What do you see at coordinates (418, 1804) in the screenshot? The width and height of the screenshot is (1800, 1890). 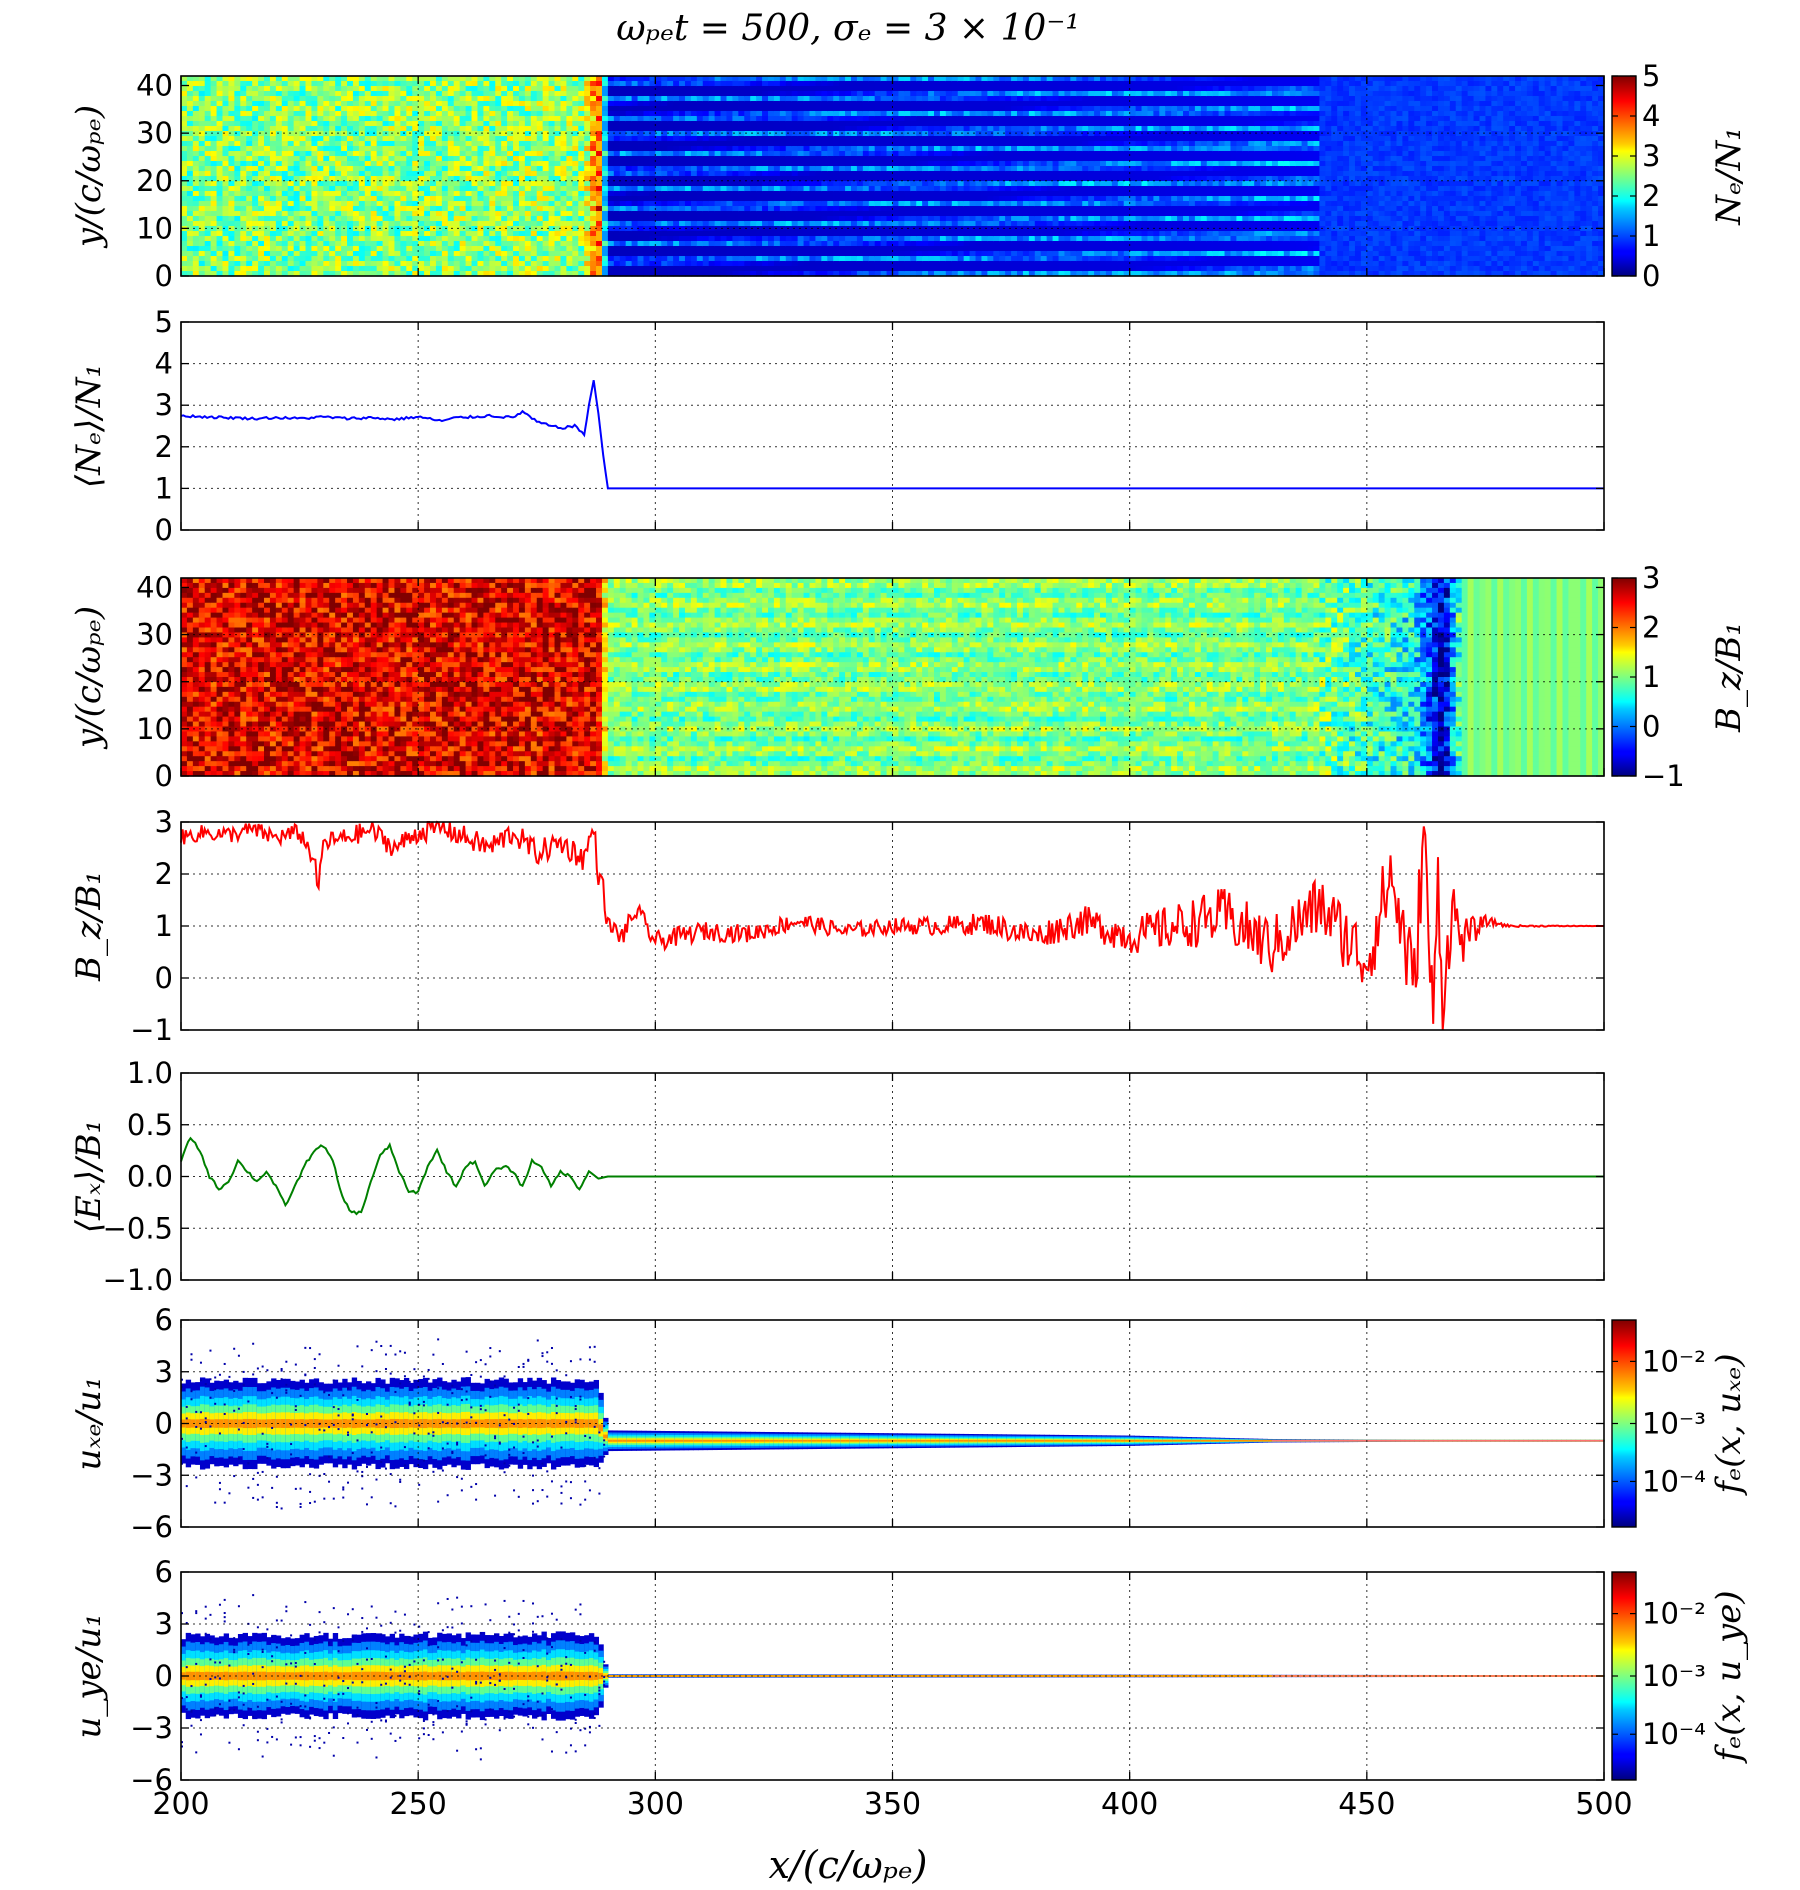 I see `x-tick-label: 250` at bounding box center [418, 1804].